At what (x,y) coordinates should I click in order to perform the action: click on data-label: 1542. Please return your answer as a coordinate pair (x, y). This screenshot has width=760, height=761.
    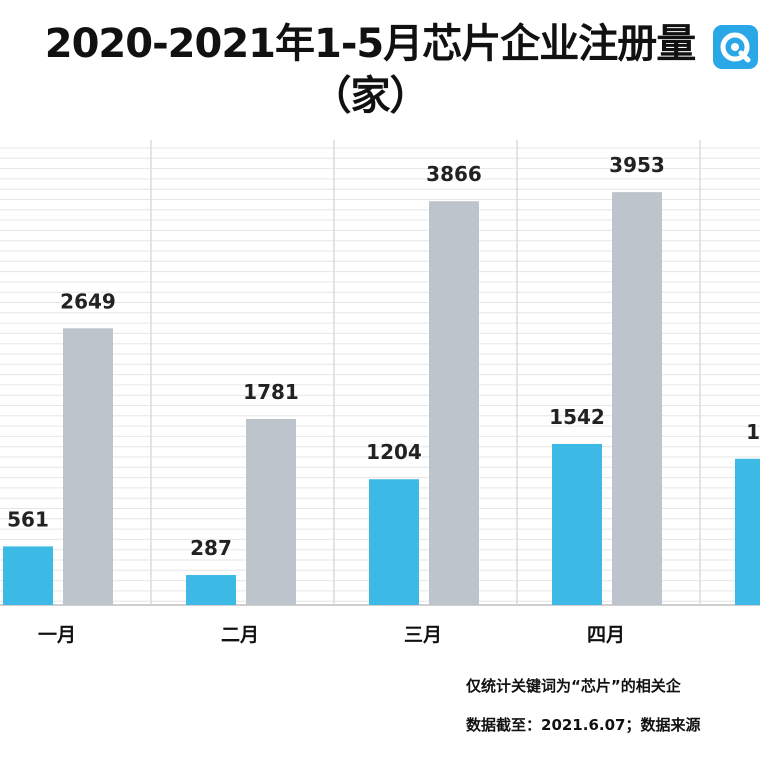
    Looking at the image, I should click on (577, 417).